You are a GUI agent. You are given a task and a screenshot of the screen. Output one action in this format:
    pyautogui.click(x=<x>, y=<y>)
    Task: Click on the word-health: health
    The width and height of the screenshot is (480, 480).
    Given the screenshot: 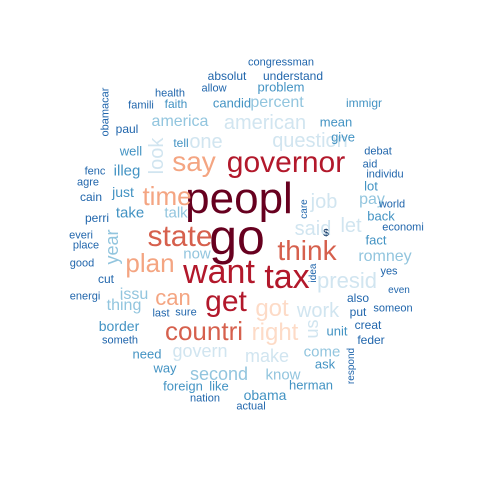 What is the action you would take?
    pyautogui.click(x=170, y=93)
    